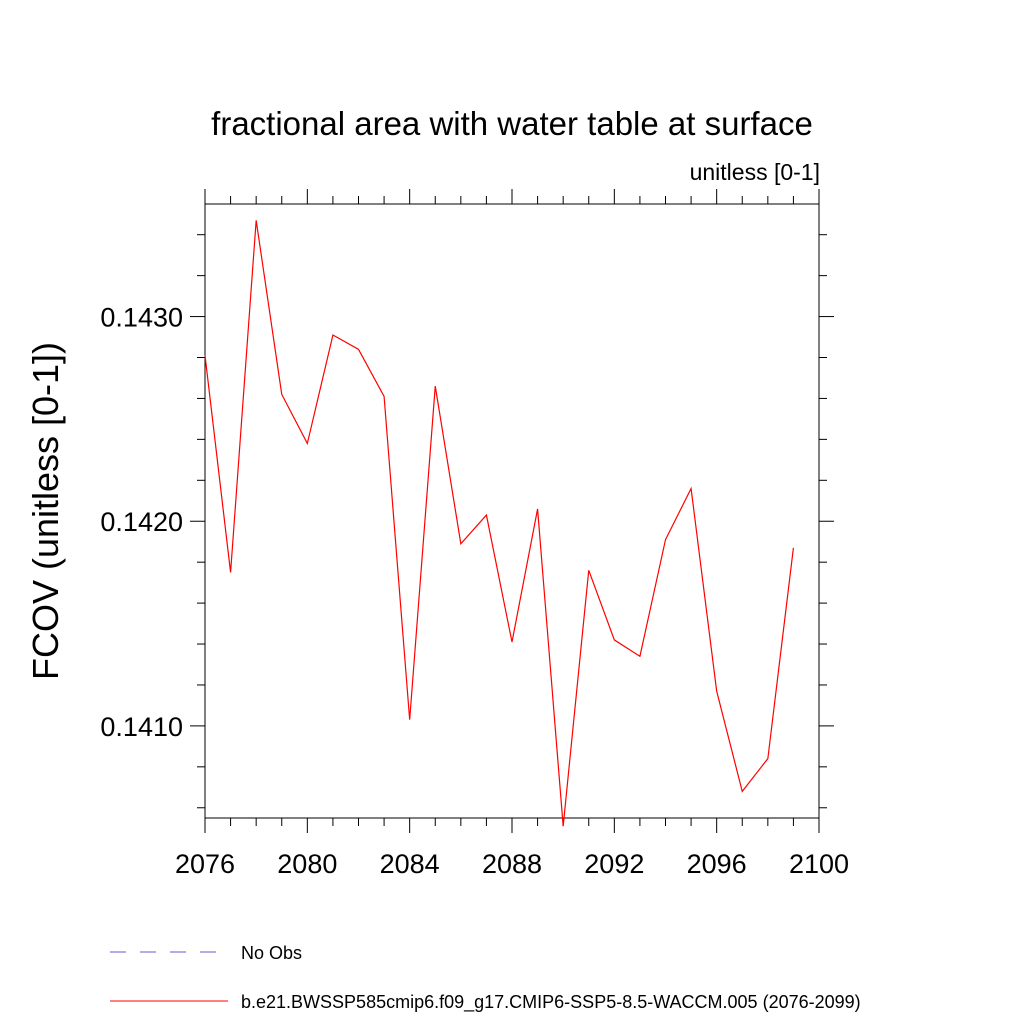 The image size is (1024, 1024). I want to click on x-tick-label: 2076, so click(205, 864).